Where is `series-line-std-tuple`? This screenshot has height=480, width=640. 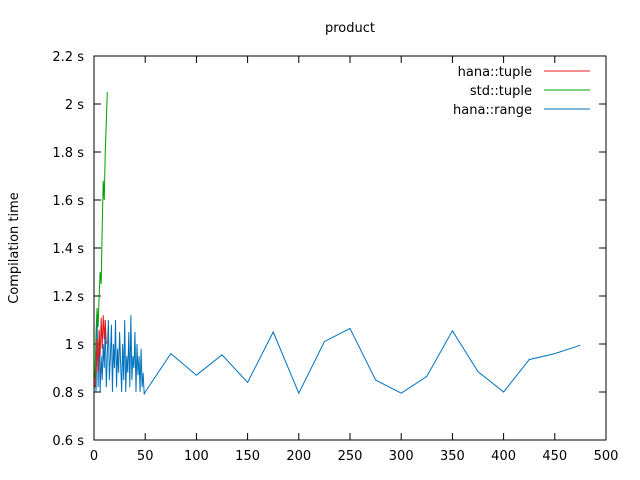
series-line-std-tuple is located at coordinates (101, 234).